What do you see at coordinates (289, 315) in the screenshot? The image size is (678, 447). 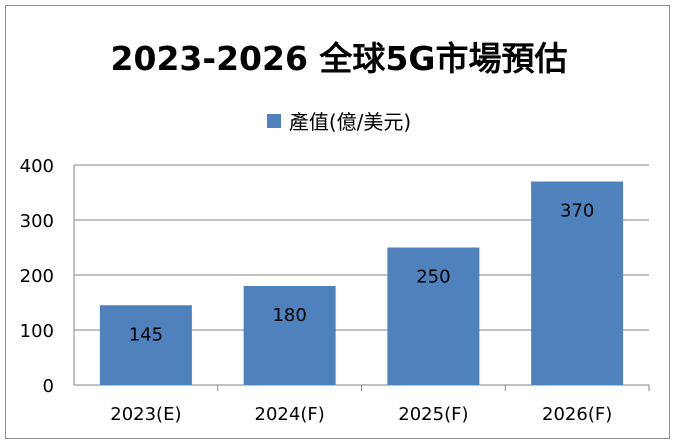 I see `data-label: 180` at bounding box center [289, 315].